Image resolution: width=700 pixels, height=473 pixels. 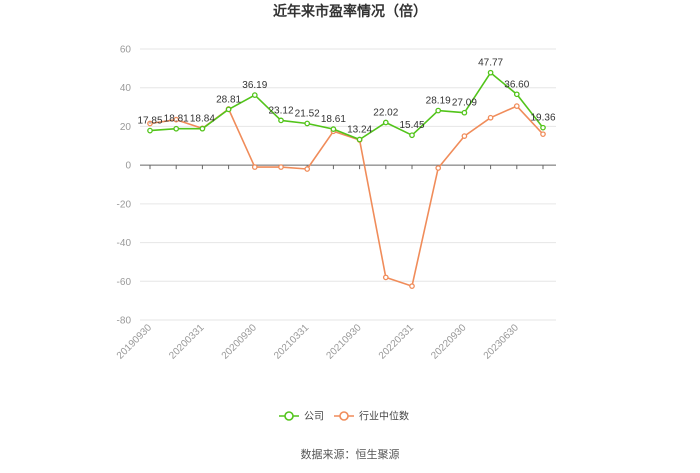 What do you see at coordinates (397, 342) in the screenshot?
I see `x-tick-label: 20220331` at bounding box center [397, 342].